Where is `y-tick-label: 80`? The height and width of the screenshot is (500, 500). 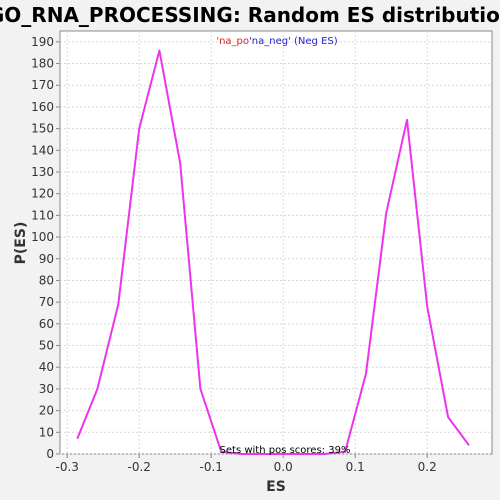 y-tick-label: 80 is located at coordinates (46, 280).